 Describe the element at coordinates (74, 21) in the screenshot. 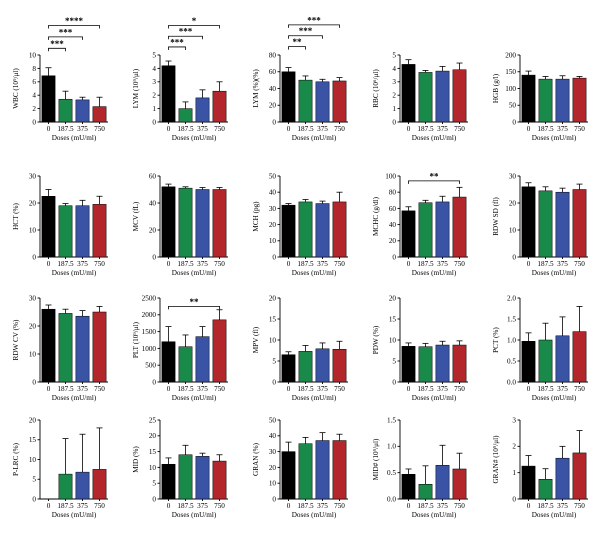

I see `significance-label: ****` at that location.